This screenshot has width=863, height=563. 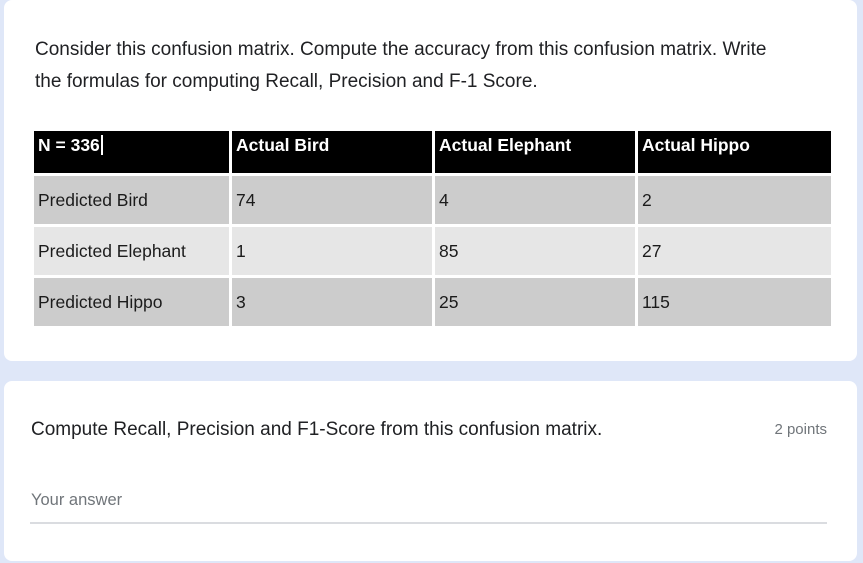 I want to click on cell-elephant-hippo: 27, so click(x=734, y=251).